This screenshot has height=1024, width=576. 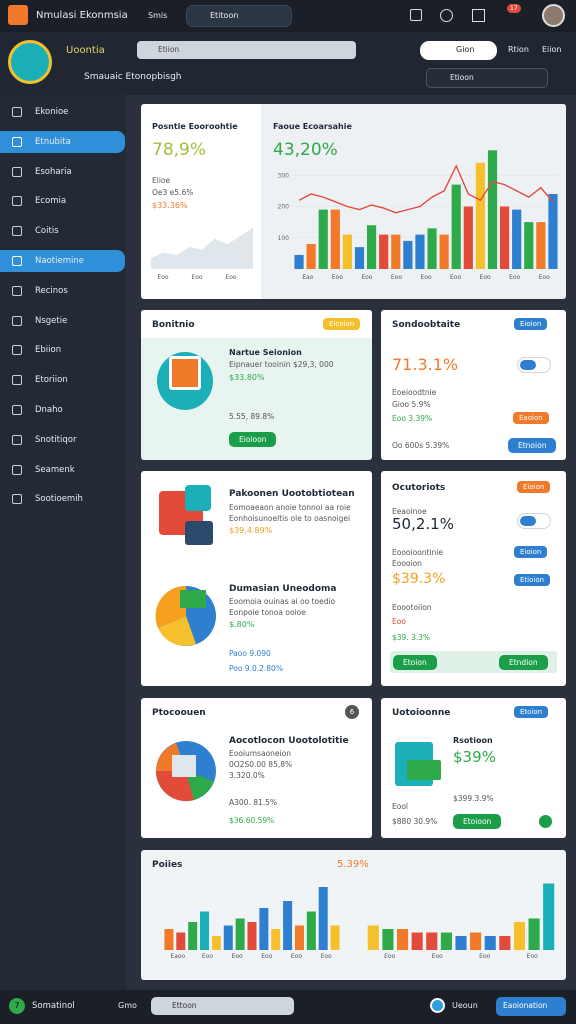 What do you see at coordinates (62, 172) in the screenshot?
I see `sidebar-item: Esoharia` at bounding box center [62, 172].